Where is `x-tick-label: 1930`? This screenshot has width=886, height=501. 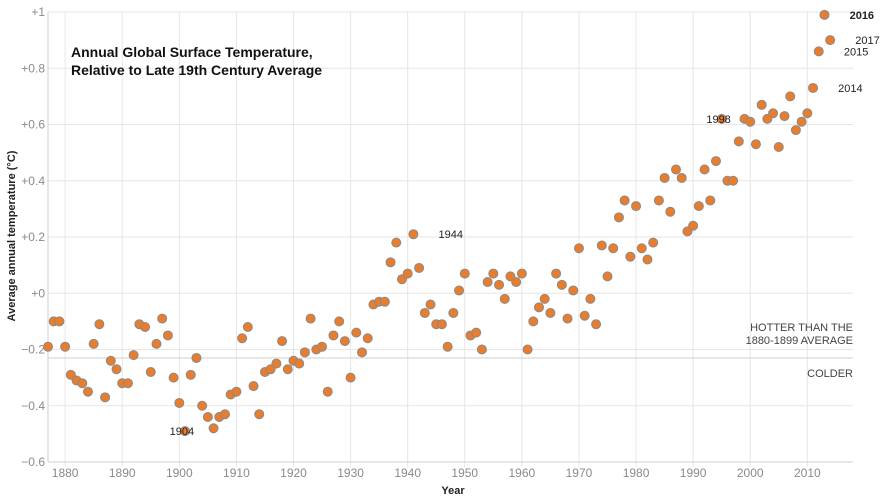
x-tick-label: 1930 is located at coordinates (350, 473).